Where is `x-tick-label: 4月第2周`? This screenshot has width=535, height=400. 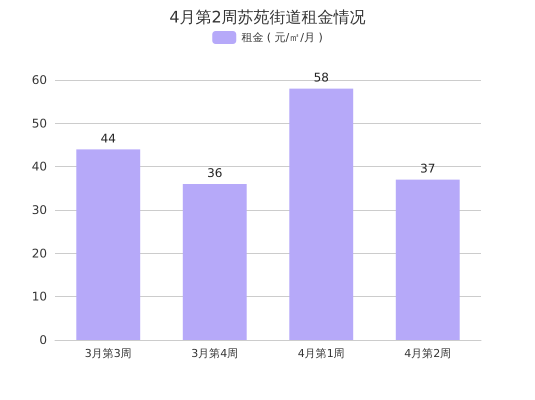 x-tick-label: 4月第2周 is located at coordinates (428, 353).